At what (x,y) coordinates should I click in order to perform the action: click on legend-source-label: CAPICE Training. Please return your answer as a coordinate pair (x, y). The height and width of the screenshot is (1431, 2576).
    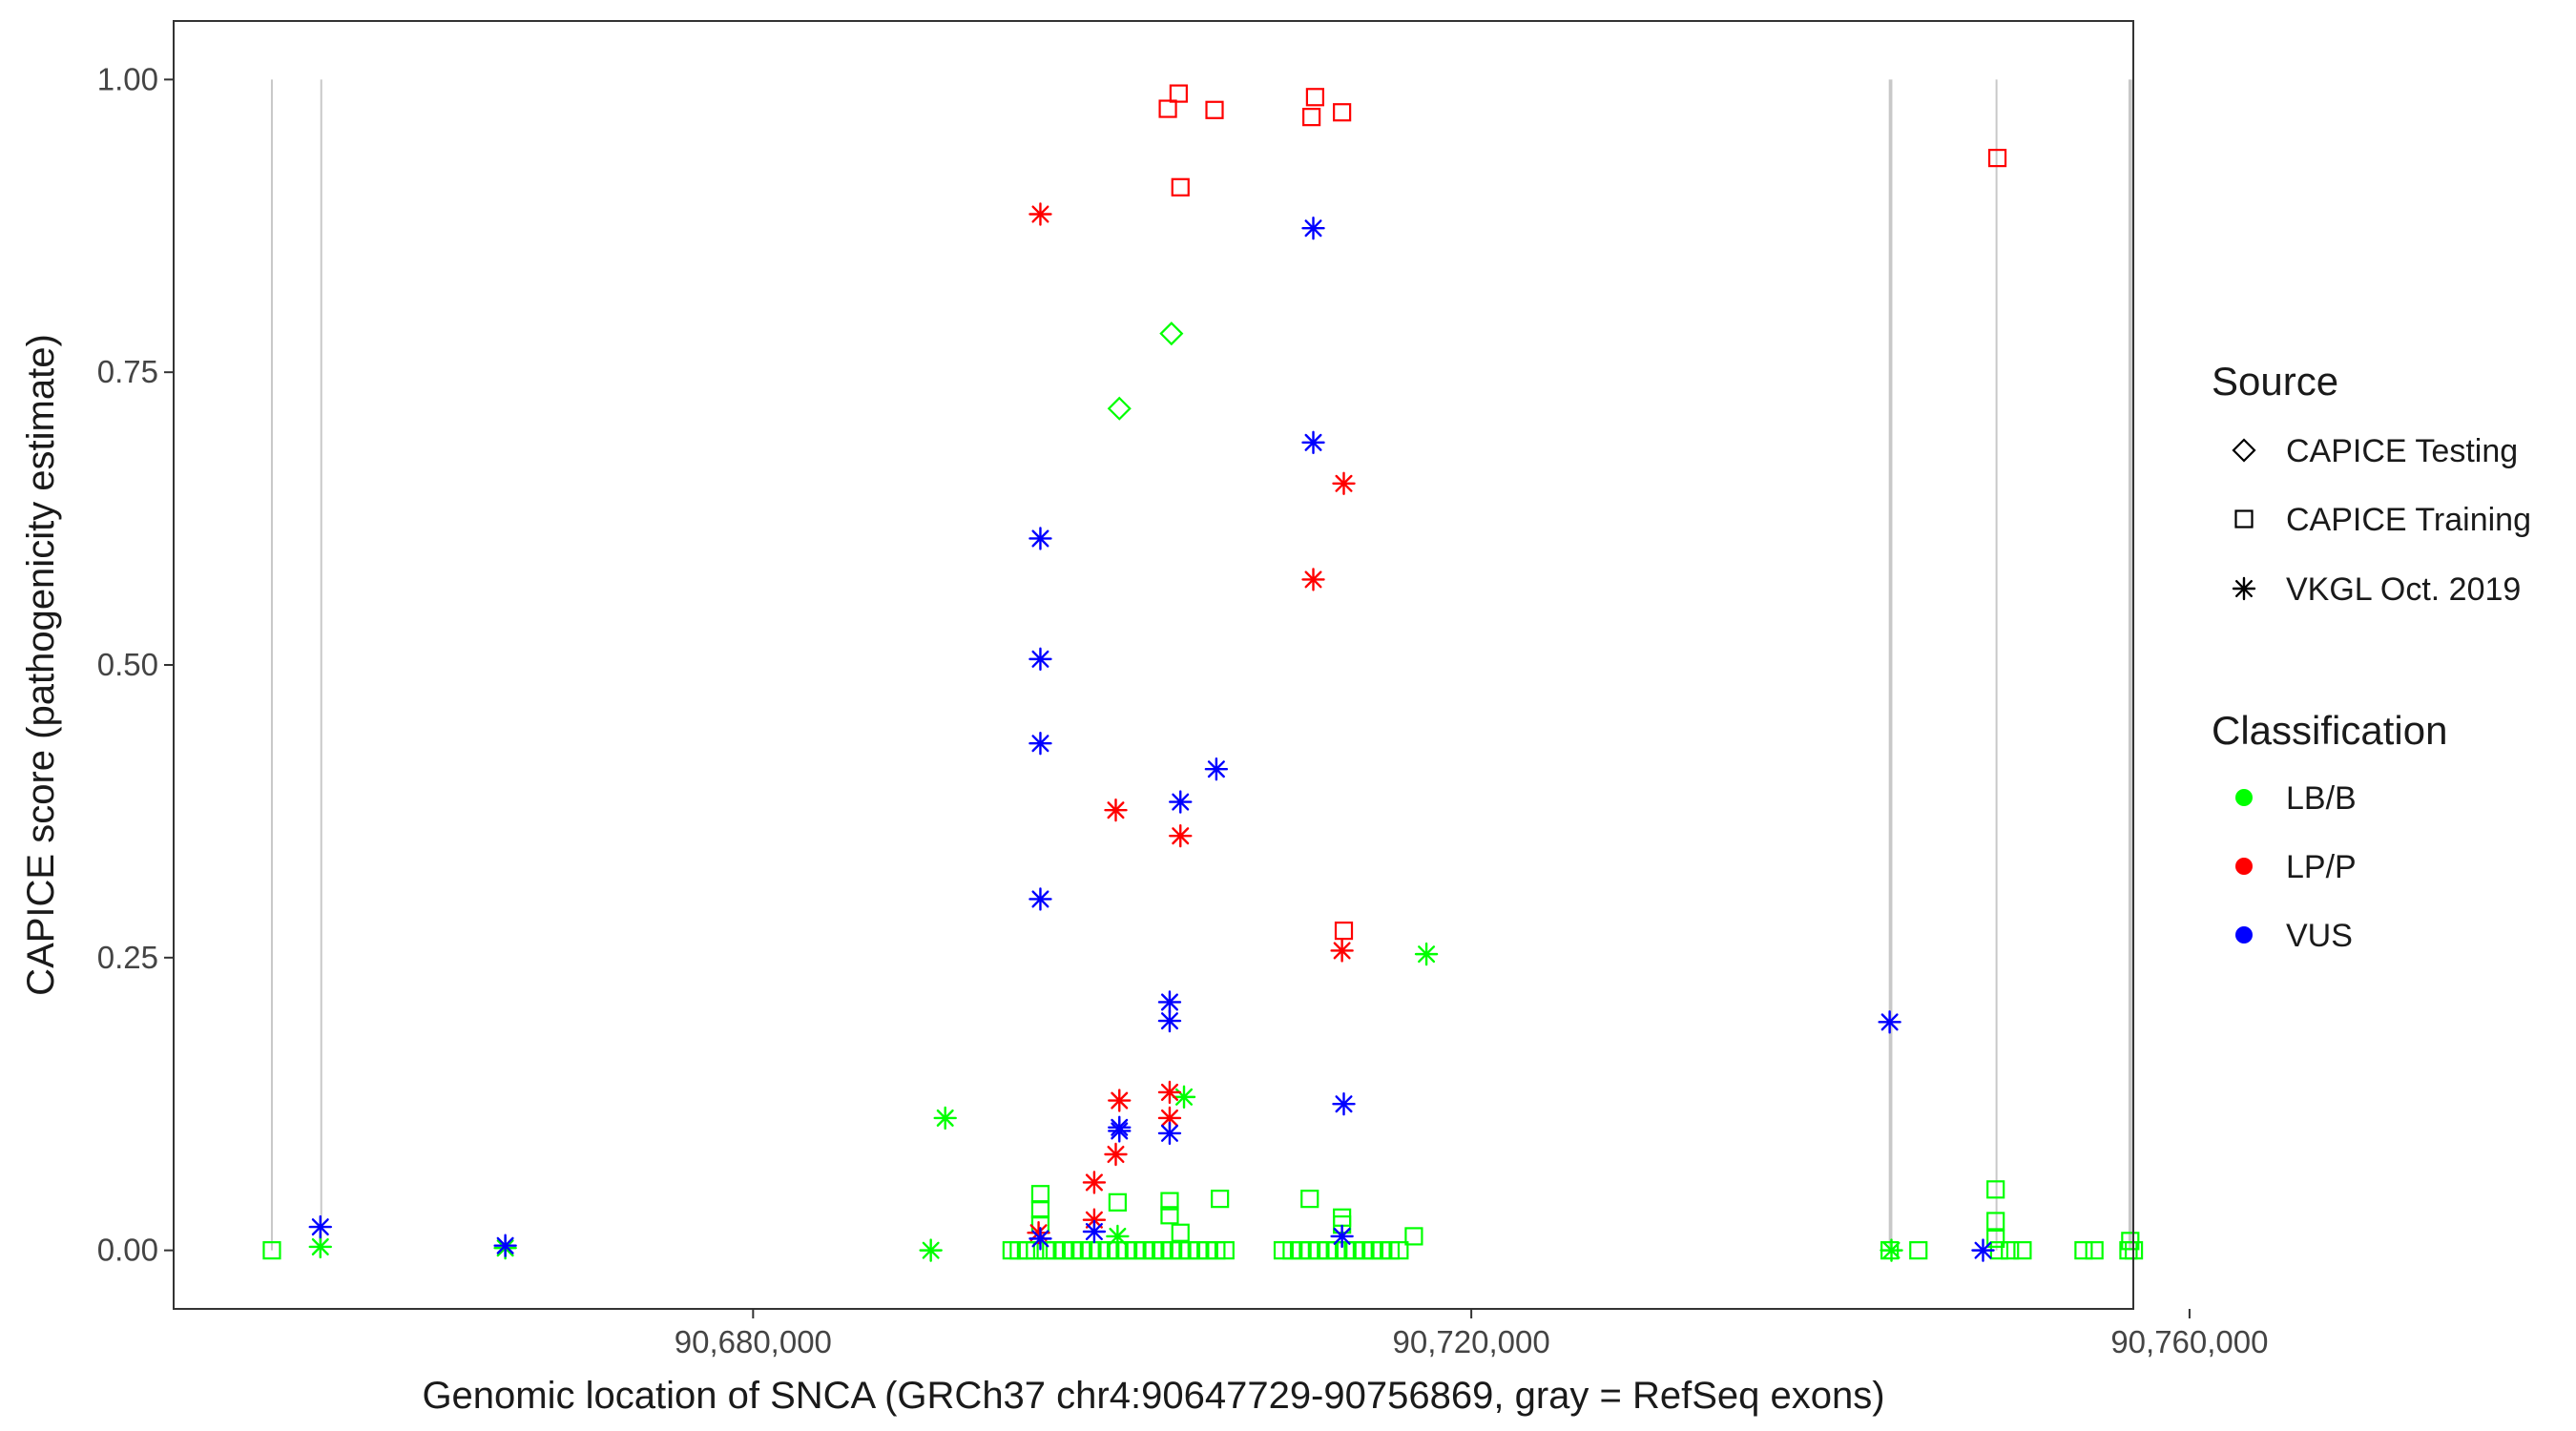
    Looking at the image, I should click on (2408, 520).